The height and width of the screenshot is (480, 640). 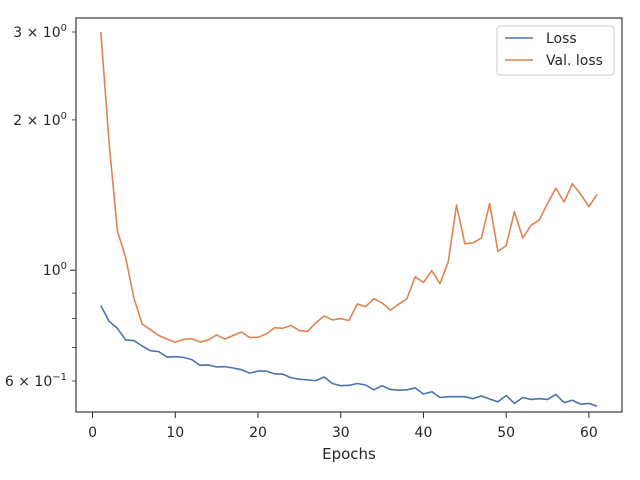 What do you see at coordinates (574, 61) in the screenshot?
I see `legend-label: Val. loss` at bounding box center [574, 61].